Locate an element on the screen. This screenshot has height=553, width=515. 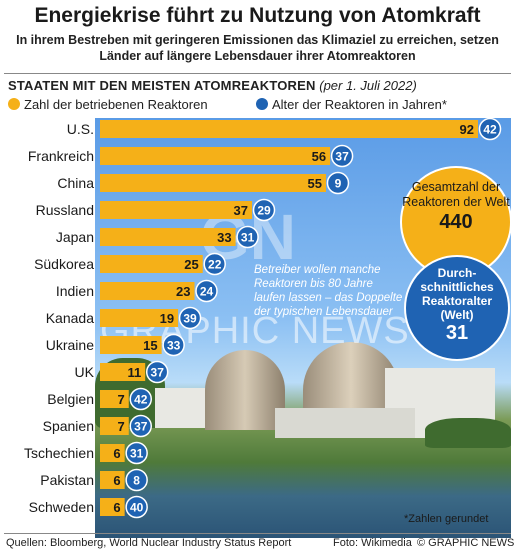
total-reactors-label: Gesamtzahl der Reaktoren der Welt is located at coordinates (456, 194).